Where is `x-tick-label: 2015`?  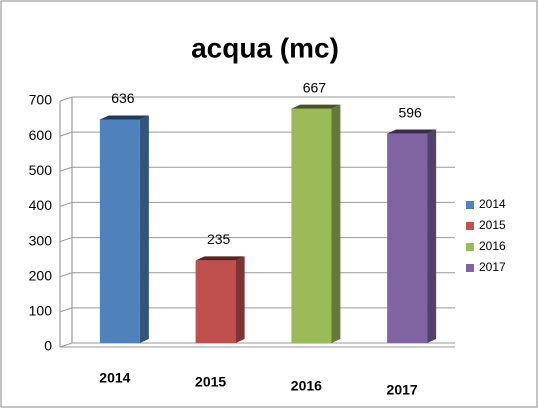 x-tick-label: 2015 is located at coordinates (210, 382).